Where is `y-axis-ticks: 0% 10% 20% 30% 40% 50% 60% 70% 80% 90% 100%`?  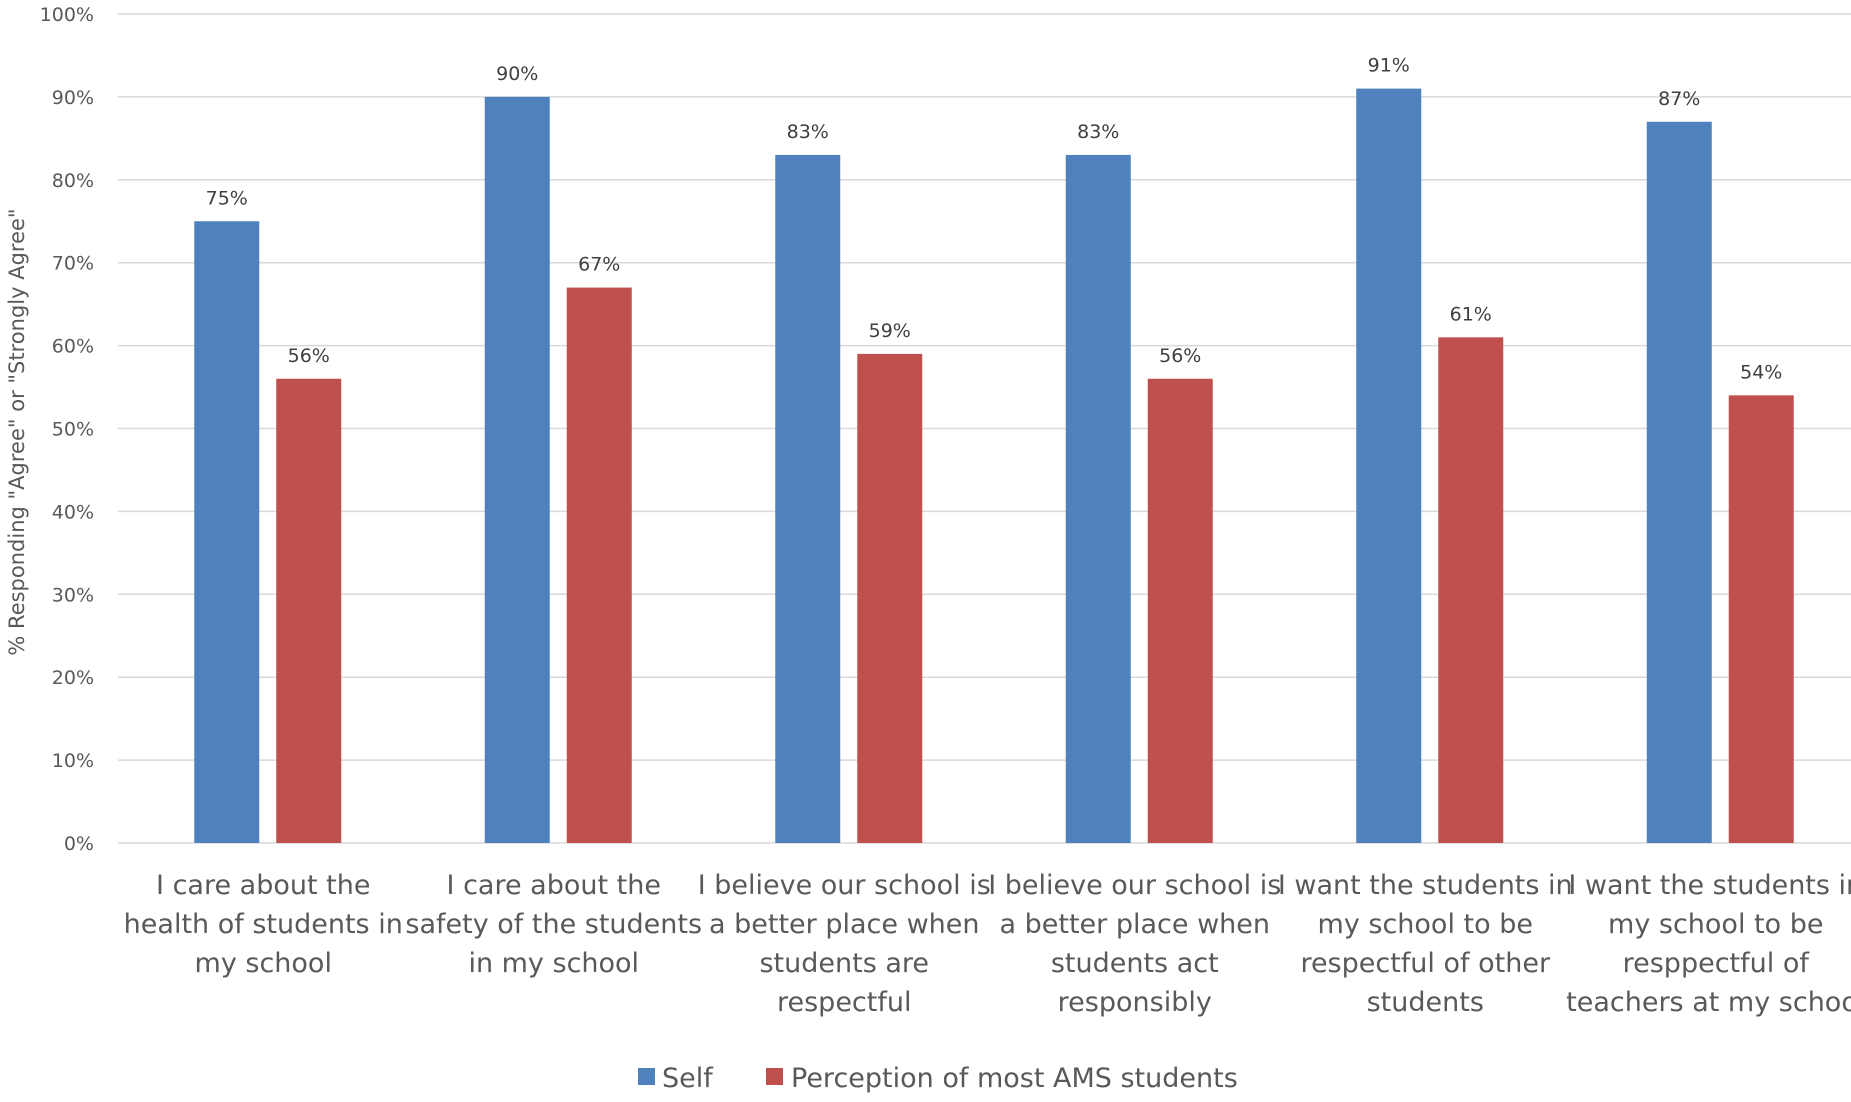 y-axis-ticks: 0% 10% 20% 30% 40% 50% 60% 70% 80% 90% 100% is located at coordinates (67, 429).